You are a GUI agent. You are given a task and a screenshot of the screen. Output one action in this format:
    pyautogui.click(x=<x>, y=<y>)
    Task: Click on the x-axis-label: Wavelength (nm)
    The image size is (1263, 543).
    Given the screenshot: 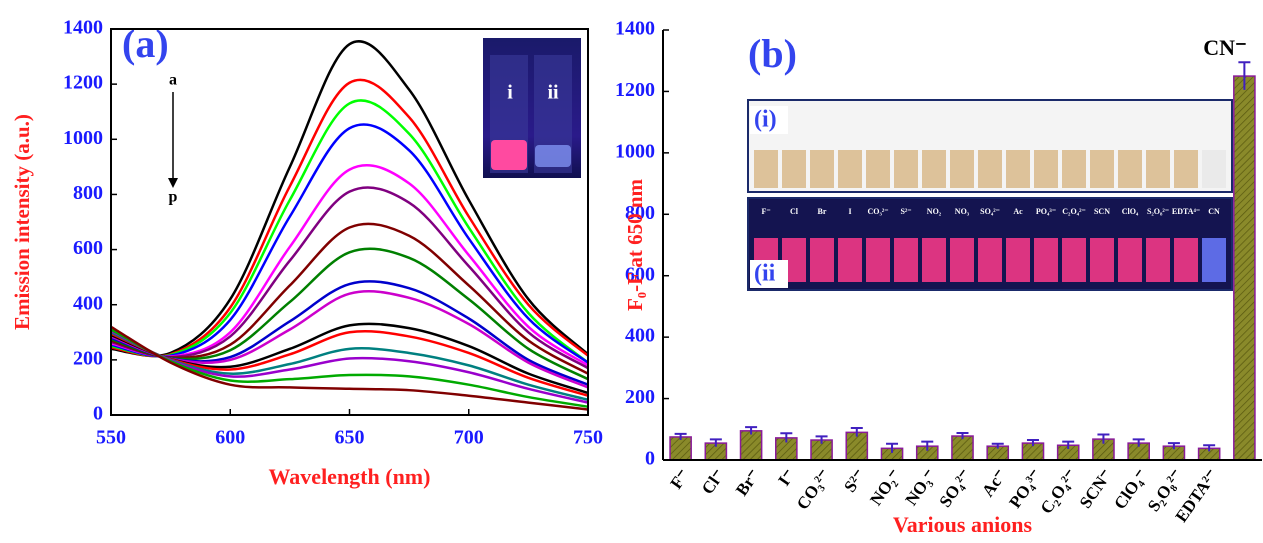 What is the action you would take?
    pyautogui.click(x=350, y=476)
    